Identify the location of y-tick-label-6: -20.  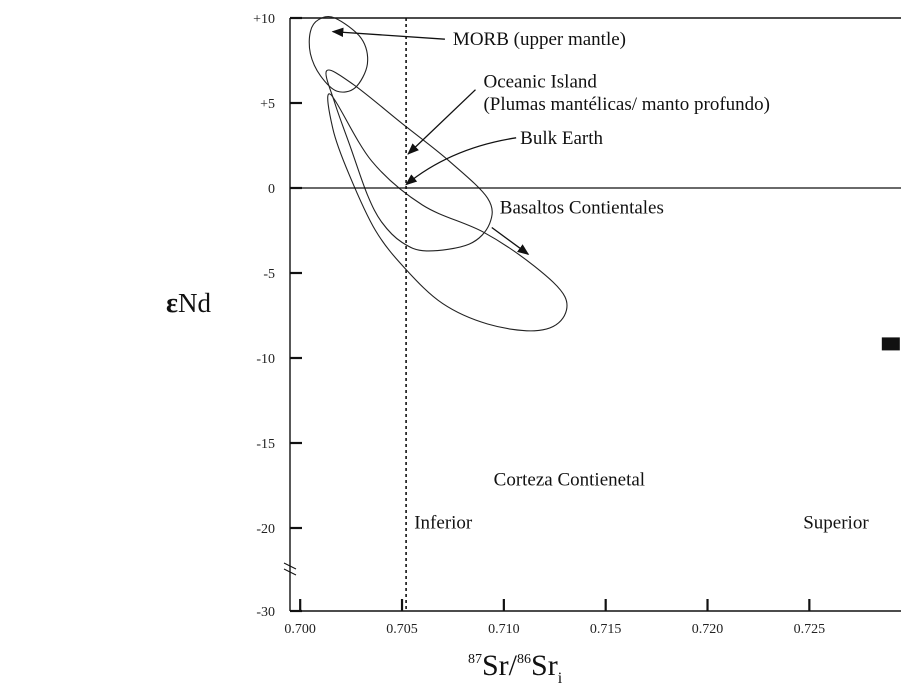
(265, 529).